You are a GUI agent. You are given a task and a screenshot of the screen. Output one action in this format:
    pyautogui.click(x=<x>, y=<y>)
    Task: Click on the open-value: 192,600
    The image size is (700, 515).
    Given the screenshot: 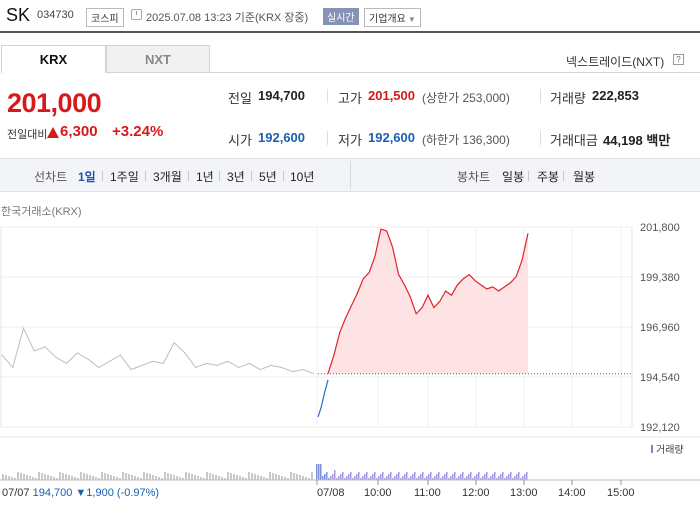 What is the action you would take?
    pyautogui.click(x=281, y=137)
    